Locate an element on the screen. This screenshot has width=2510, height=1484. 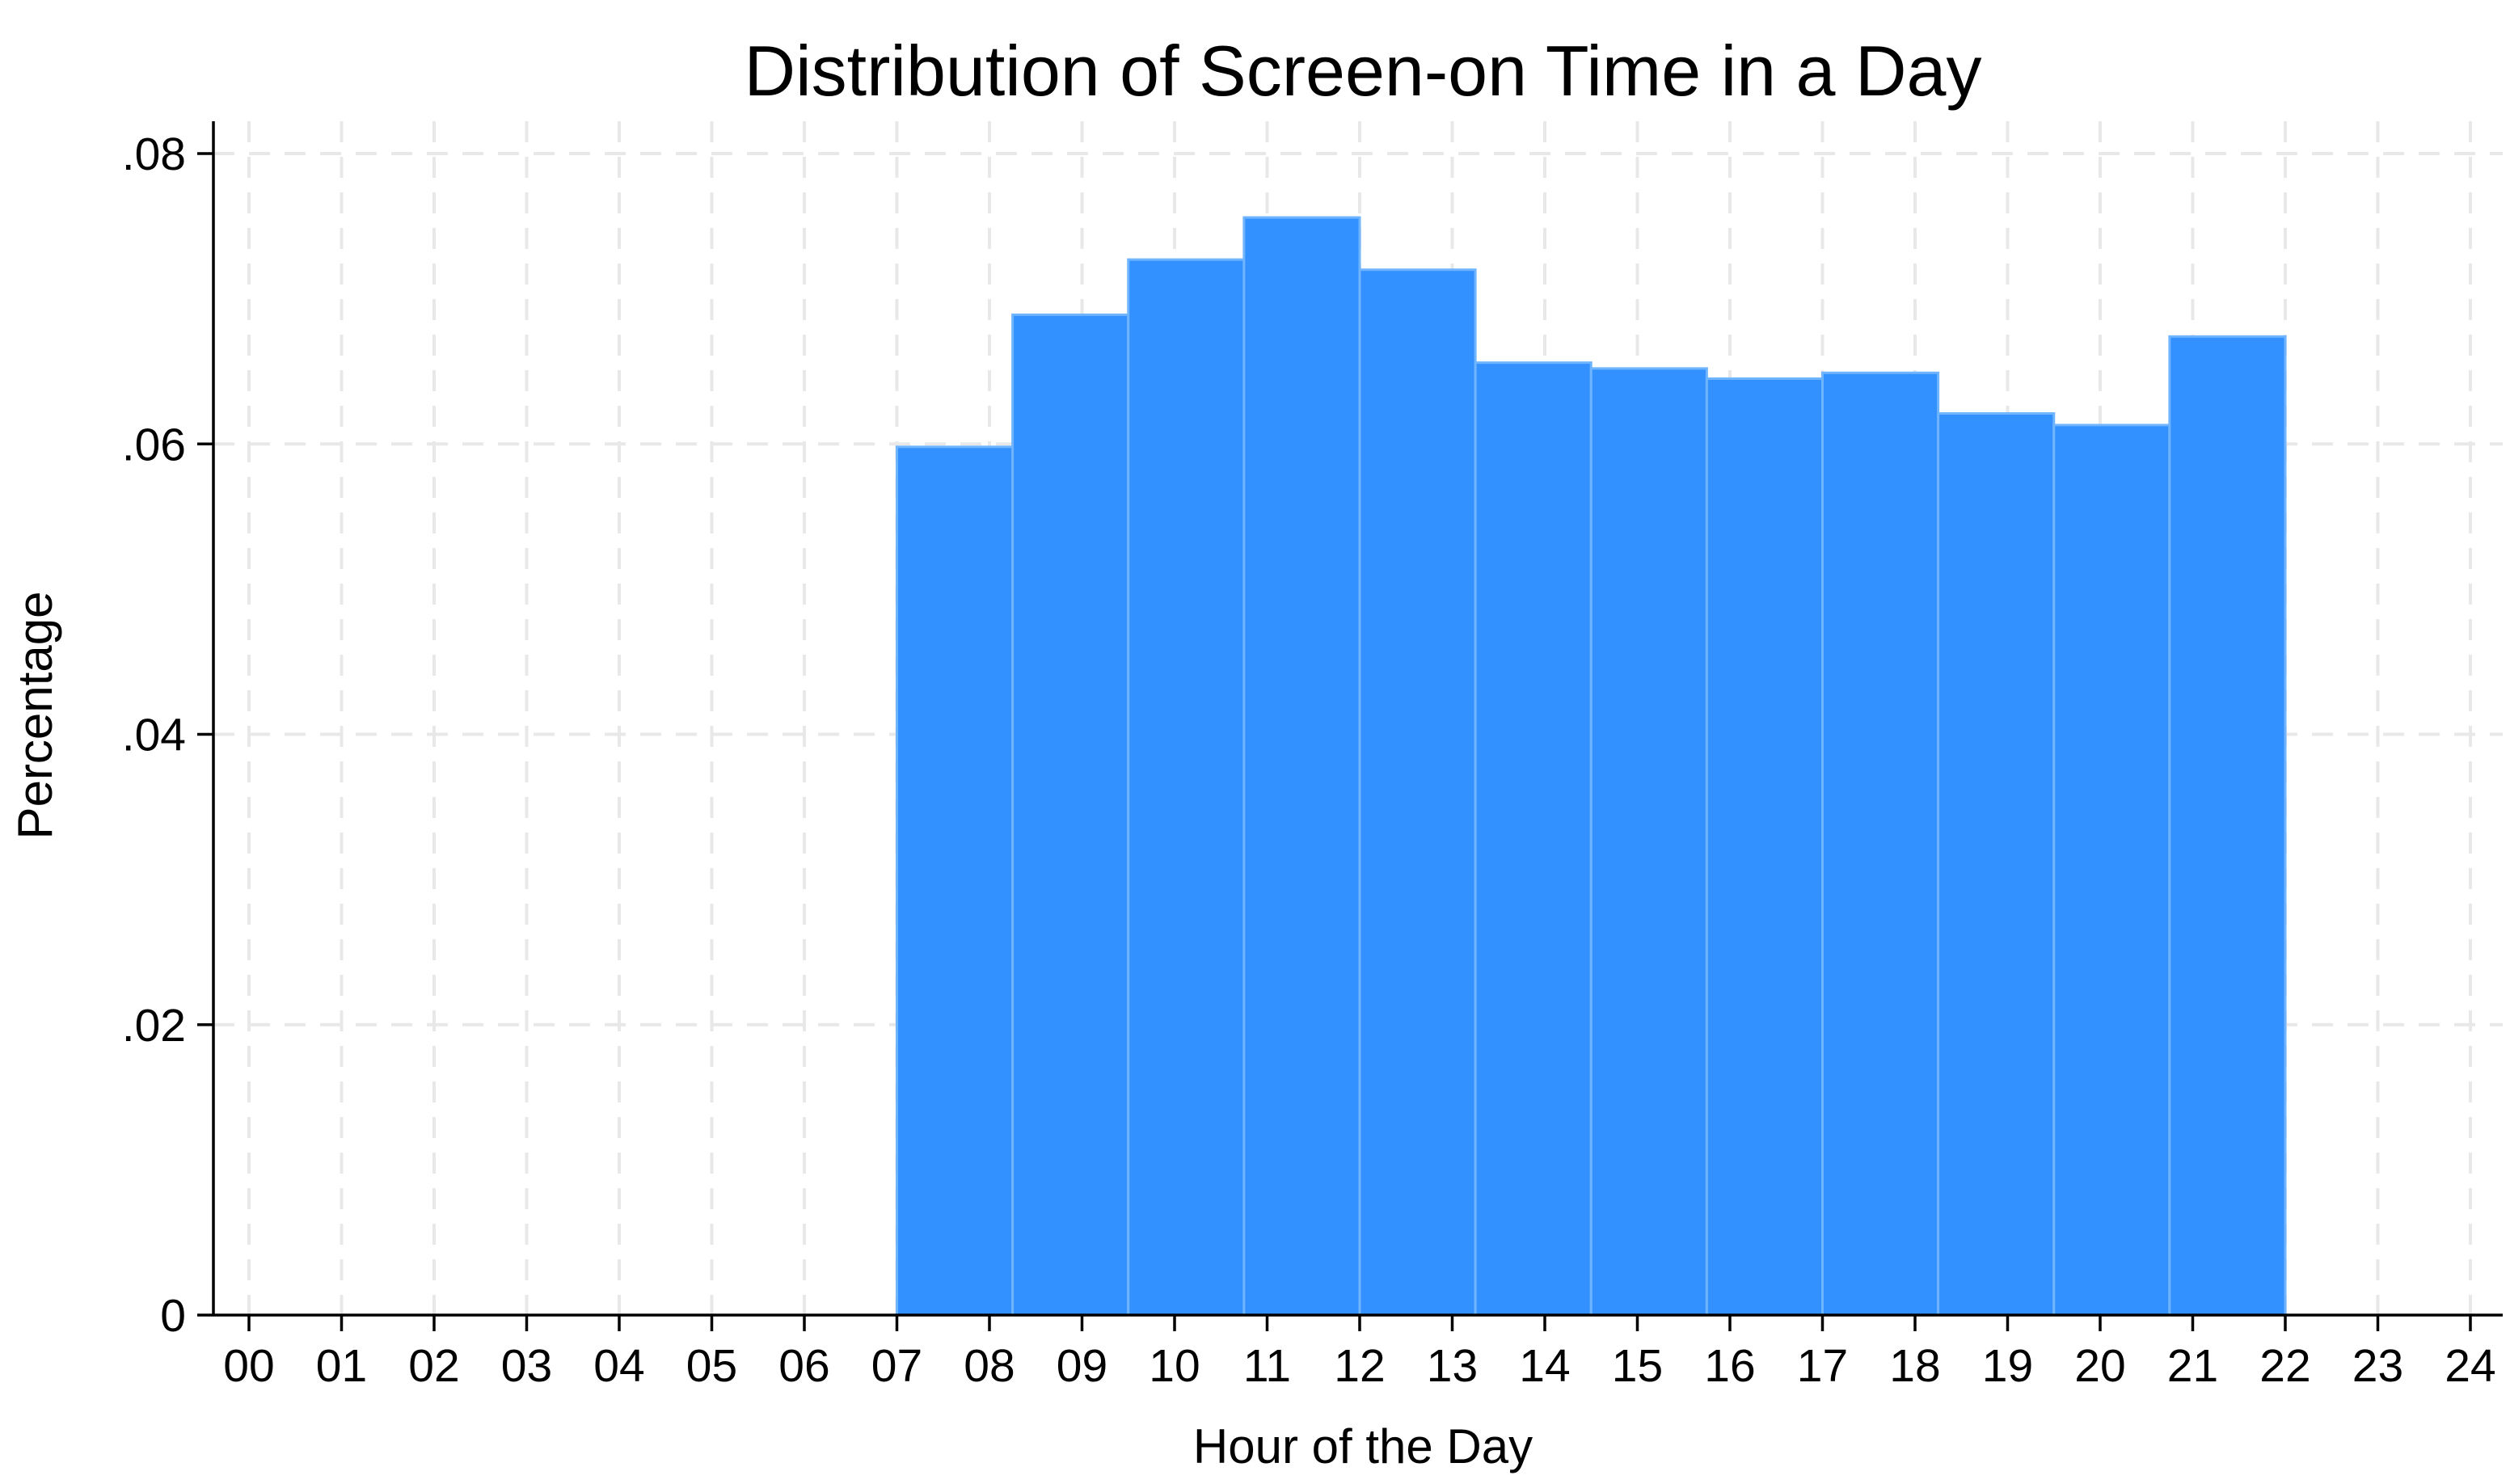
x-tick-label: 13 is located at coordinates (1453, 1366).